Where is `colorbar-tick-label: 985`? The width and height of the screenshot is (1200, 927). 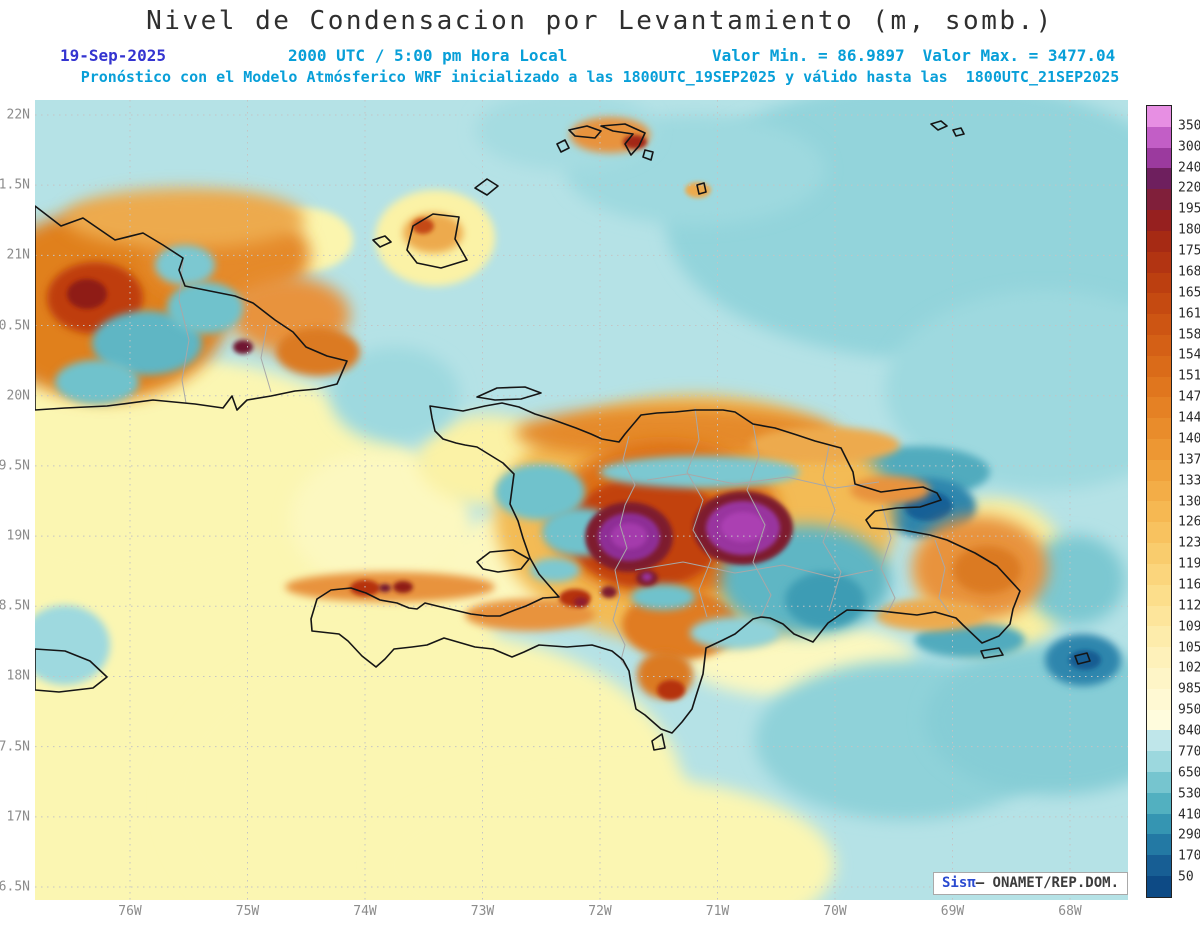 colorbar-tick-label: 985 is located at coordinates (1189, 689).